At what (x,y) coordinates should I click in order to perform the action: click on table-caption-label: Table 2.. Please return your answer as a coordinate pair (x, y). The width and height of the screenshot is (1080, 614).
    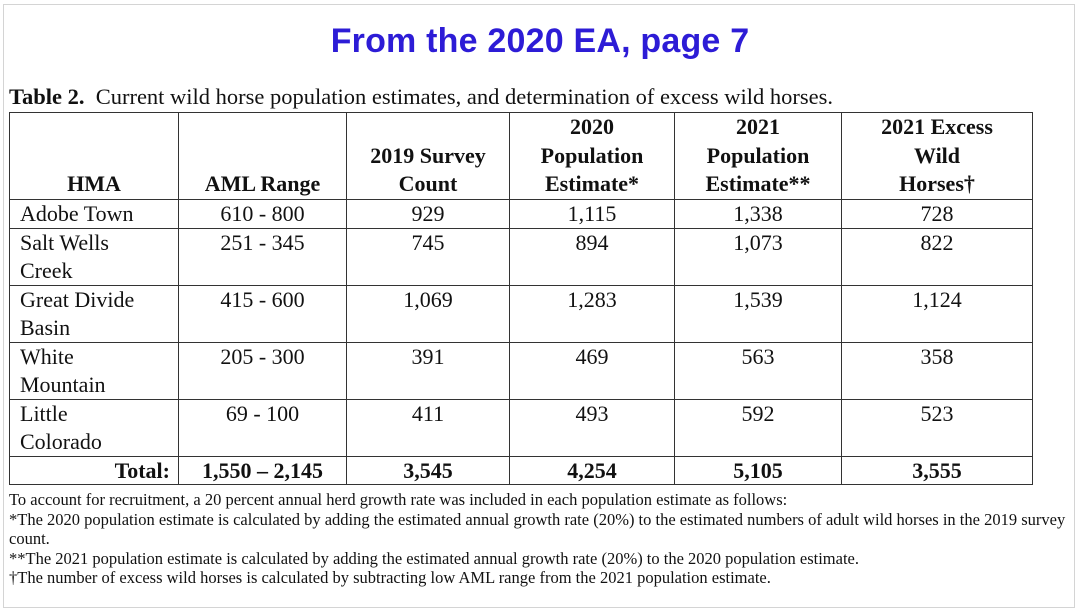
    Looking at the image, I should click on (47, 96).